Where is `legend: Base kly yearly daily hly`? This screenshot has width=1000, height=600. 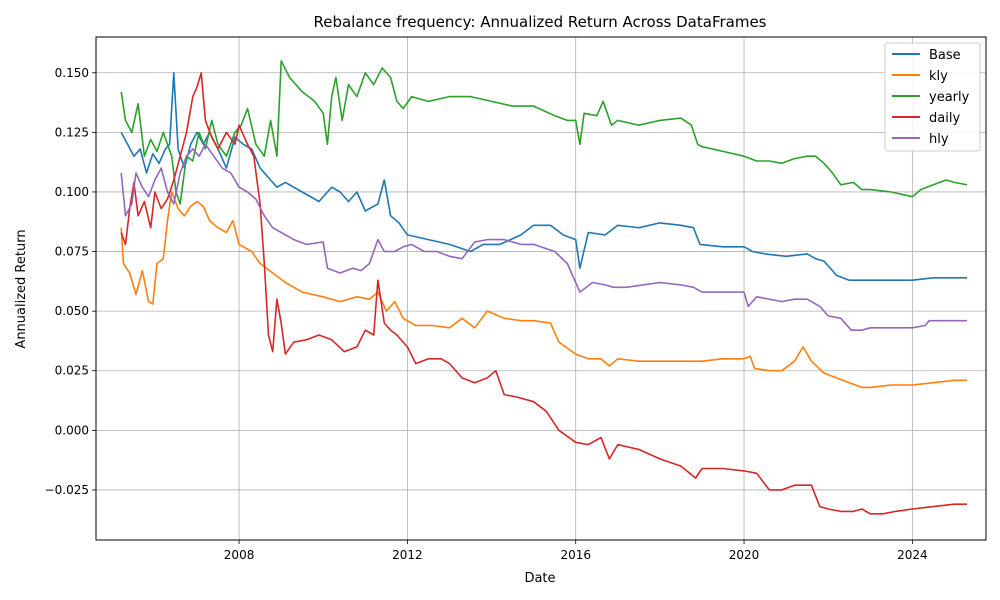 legend: Base kly yearly daily hly is located at coordinates (932, 97).